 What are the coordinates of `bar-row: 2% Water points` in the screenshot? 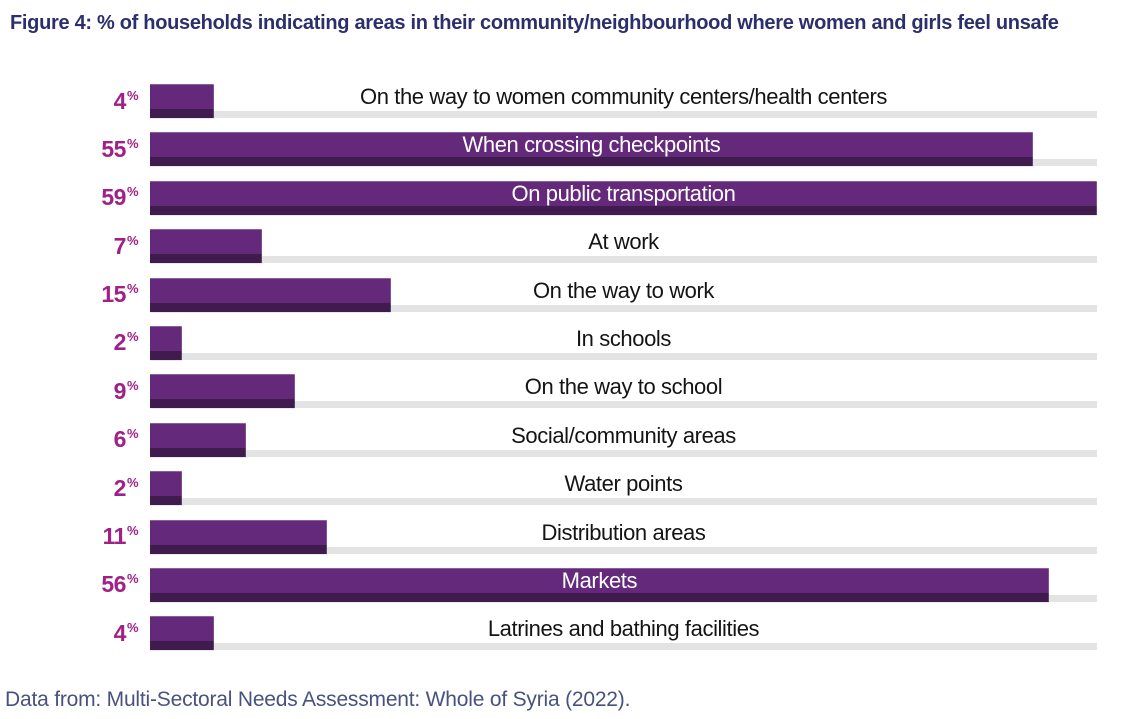 It's located at (566, 495).